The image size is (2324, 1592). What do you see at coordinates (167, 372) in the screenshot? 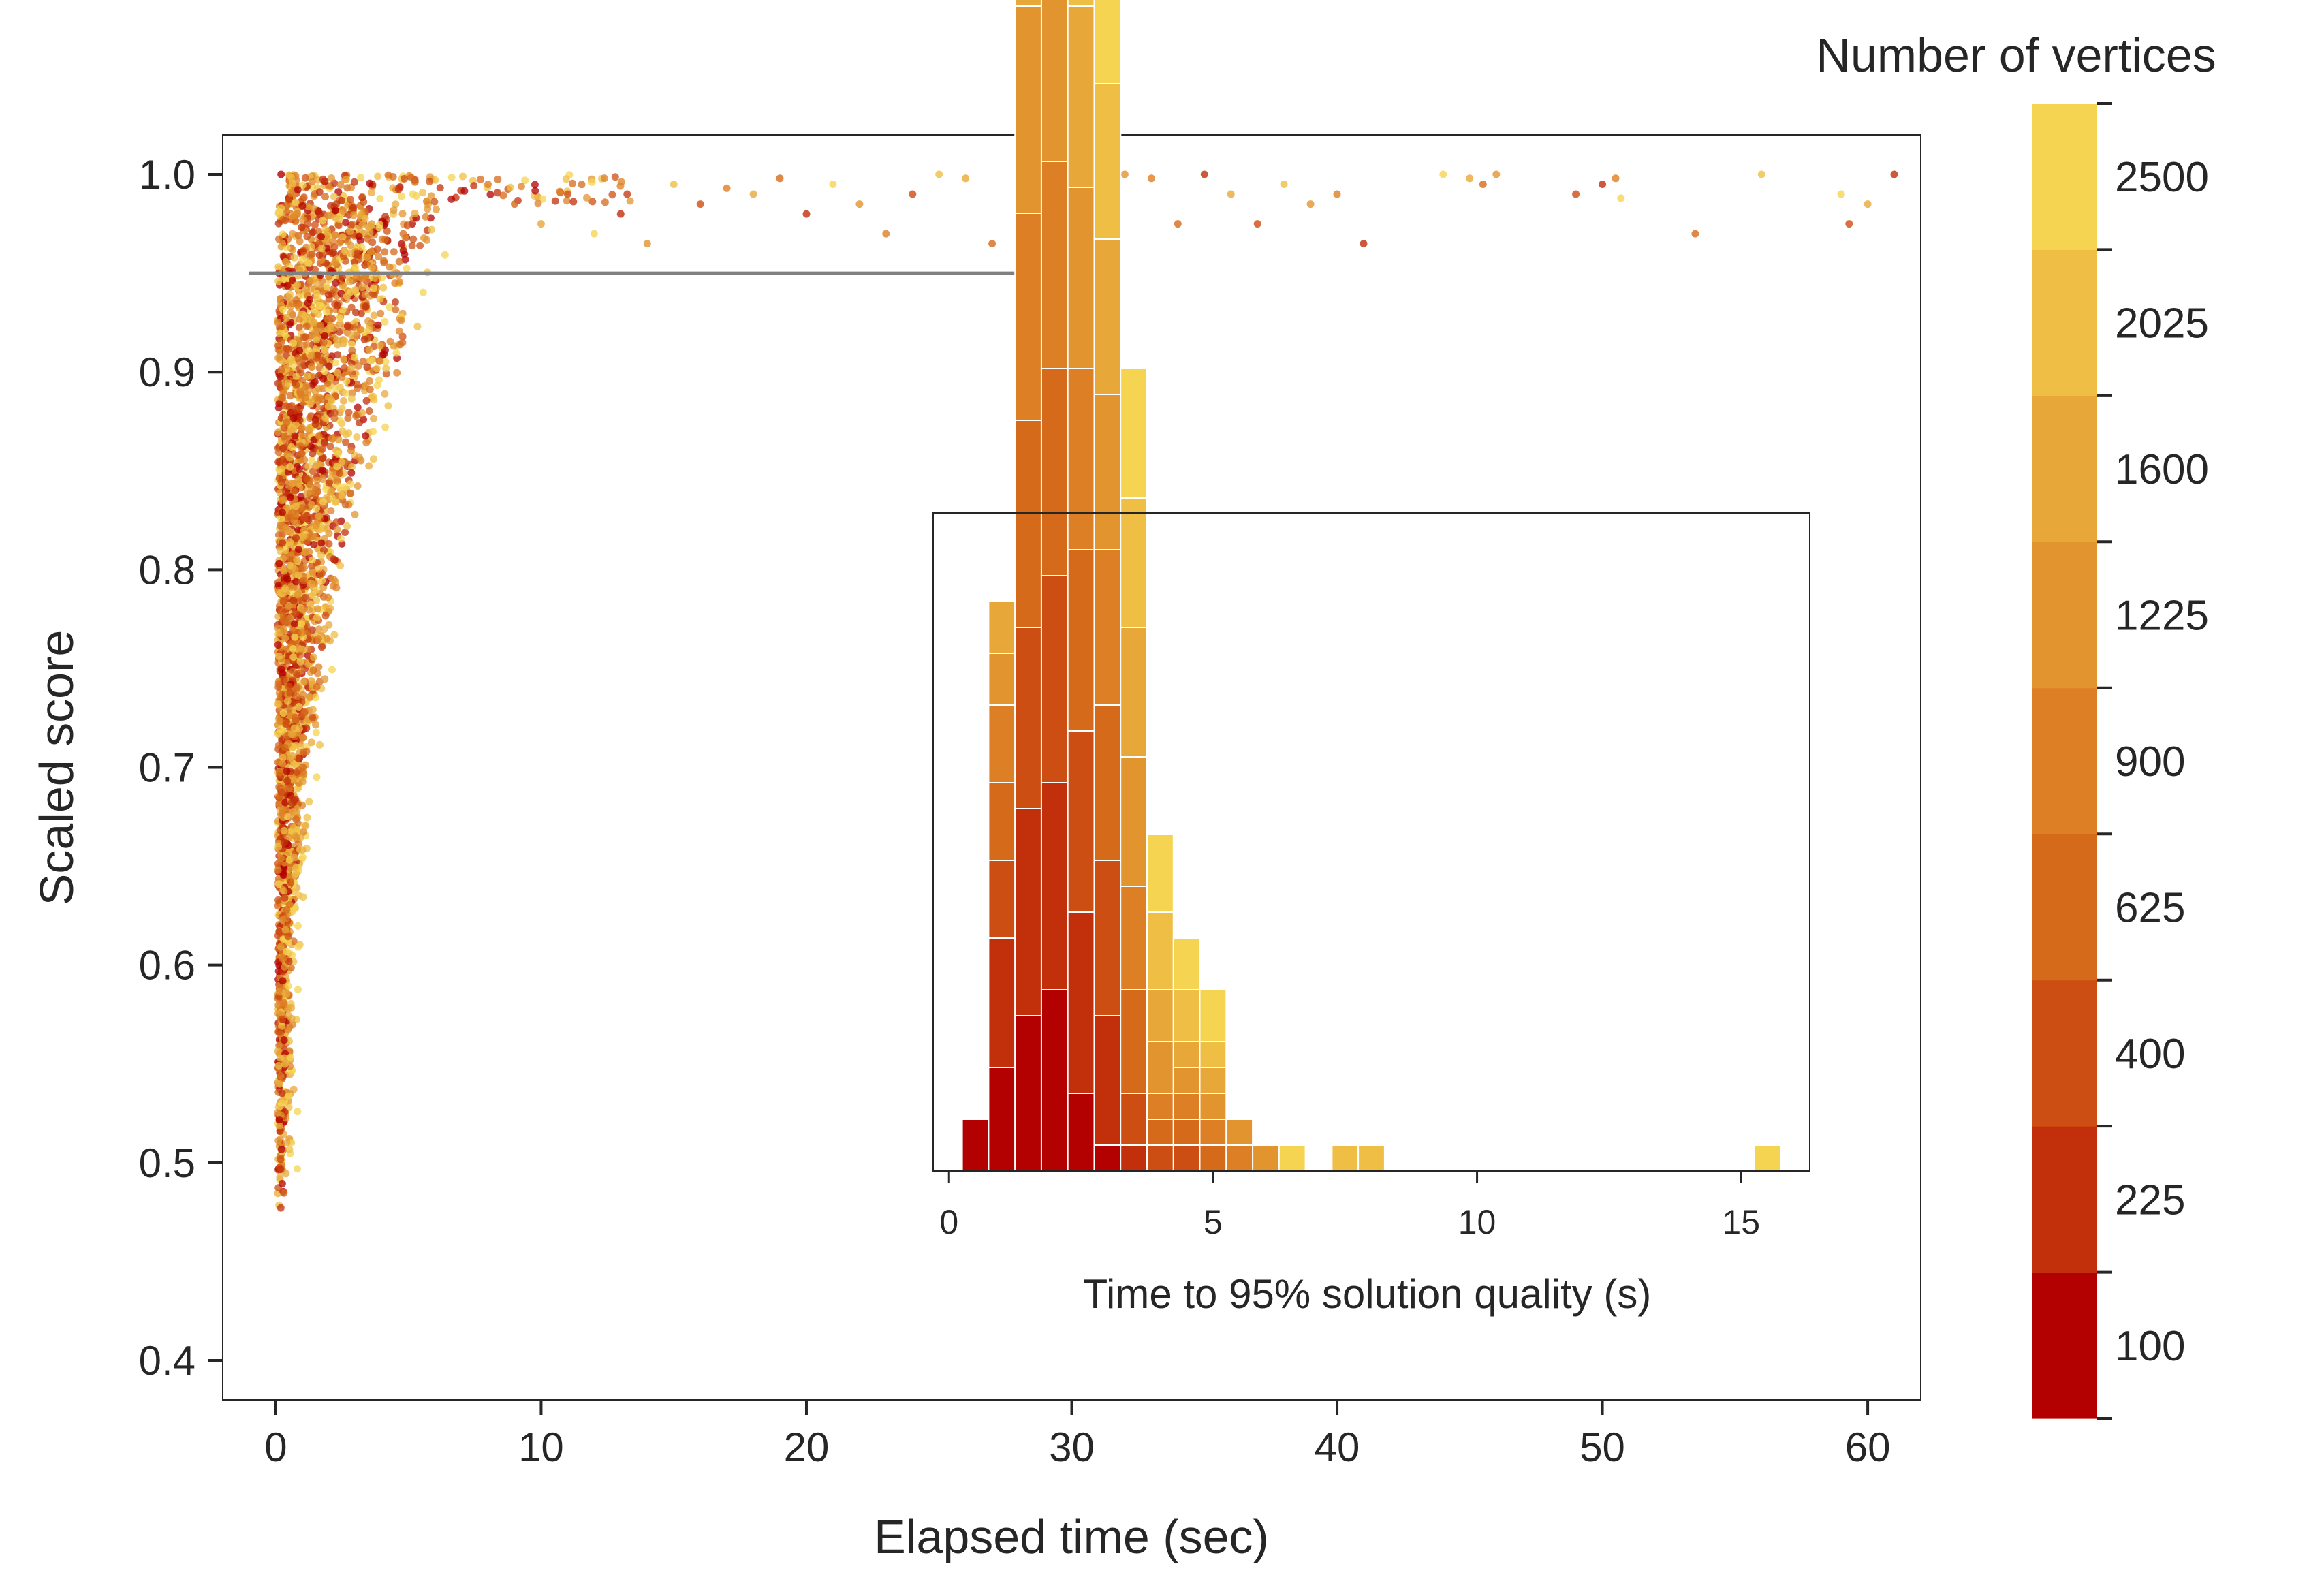
I see `main-y-tick-label: 0.9` at bounding box center [167, 372].